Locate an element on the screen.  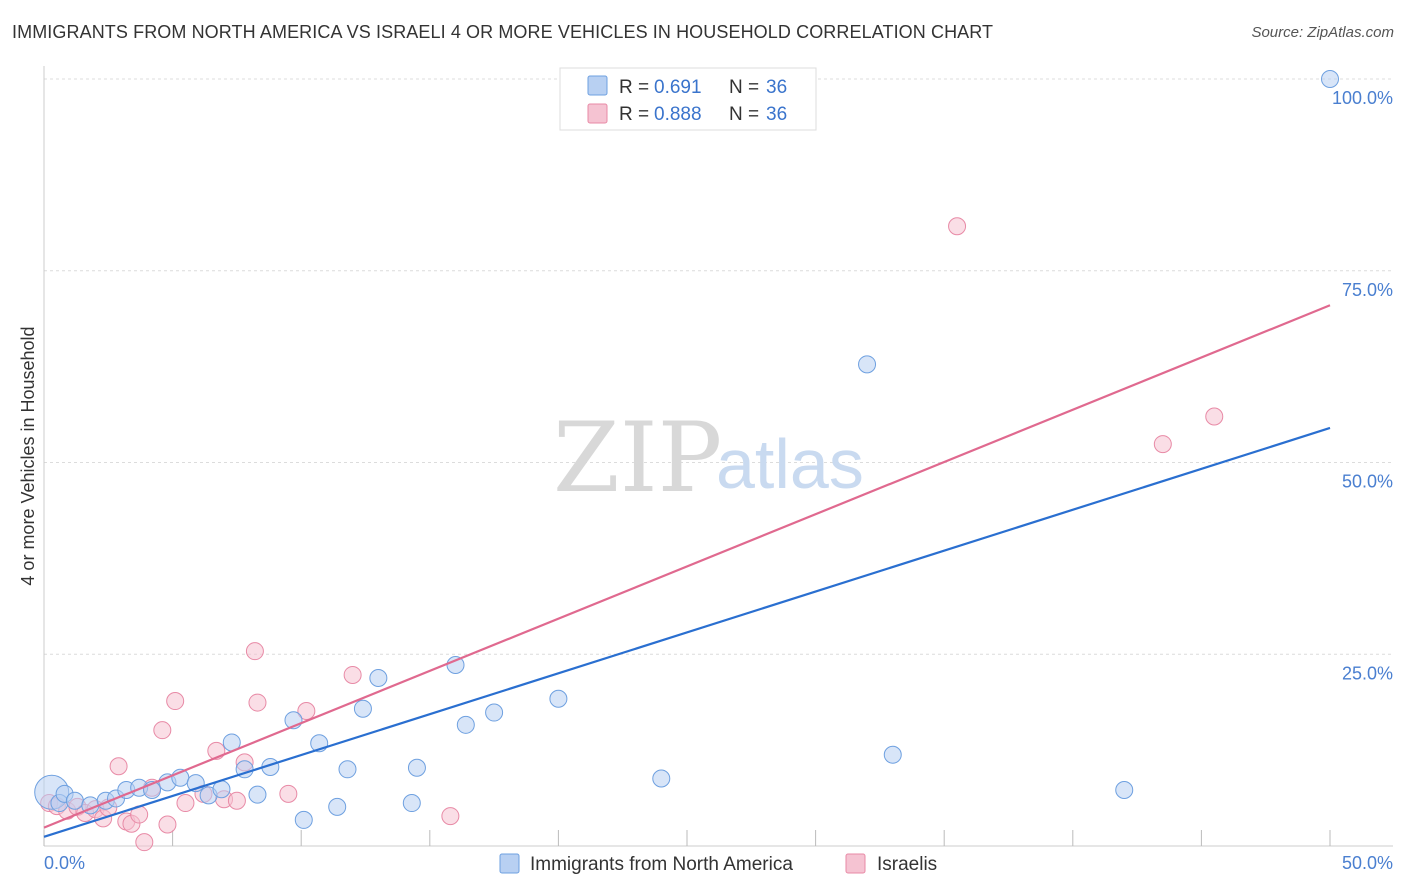
legend-n-label-1: N = is located at coordinates (744, 87).